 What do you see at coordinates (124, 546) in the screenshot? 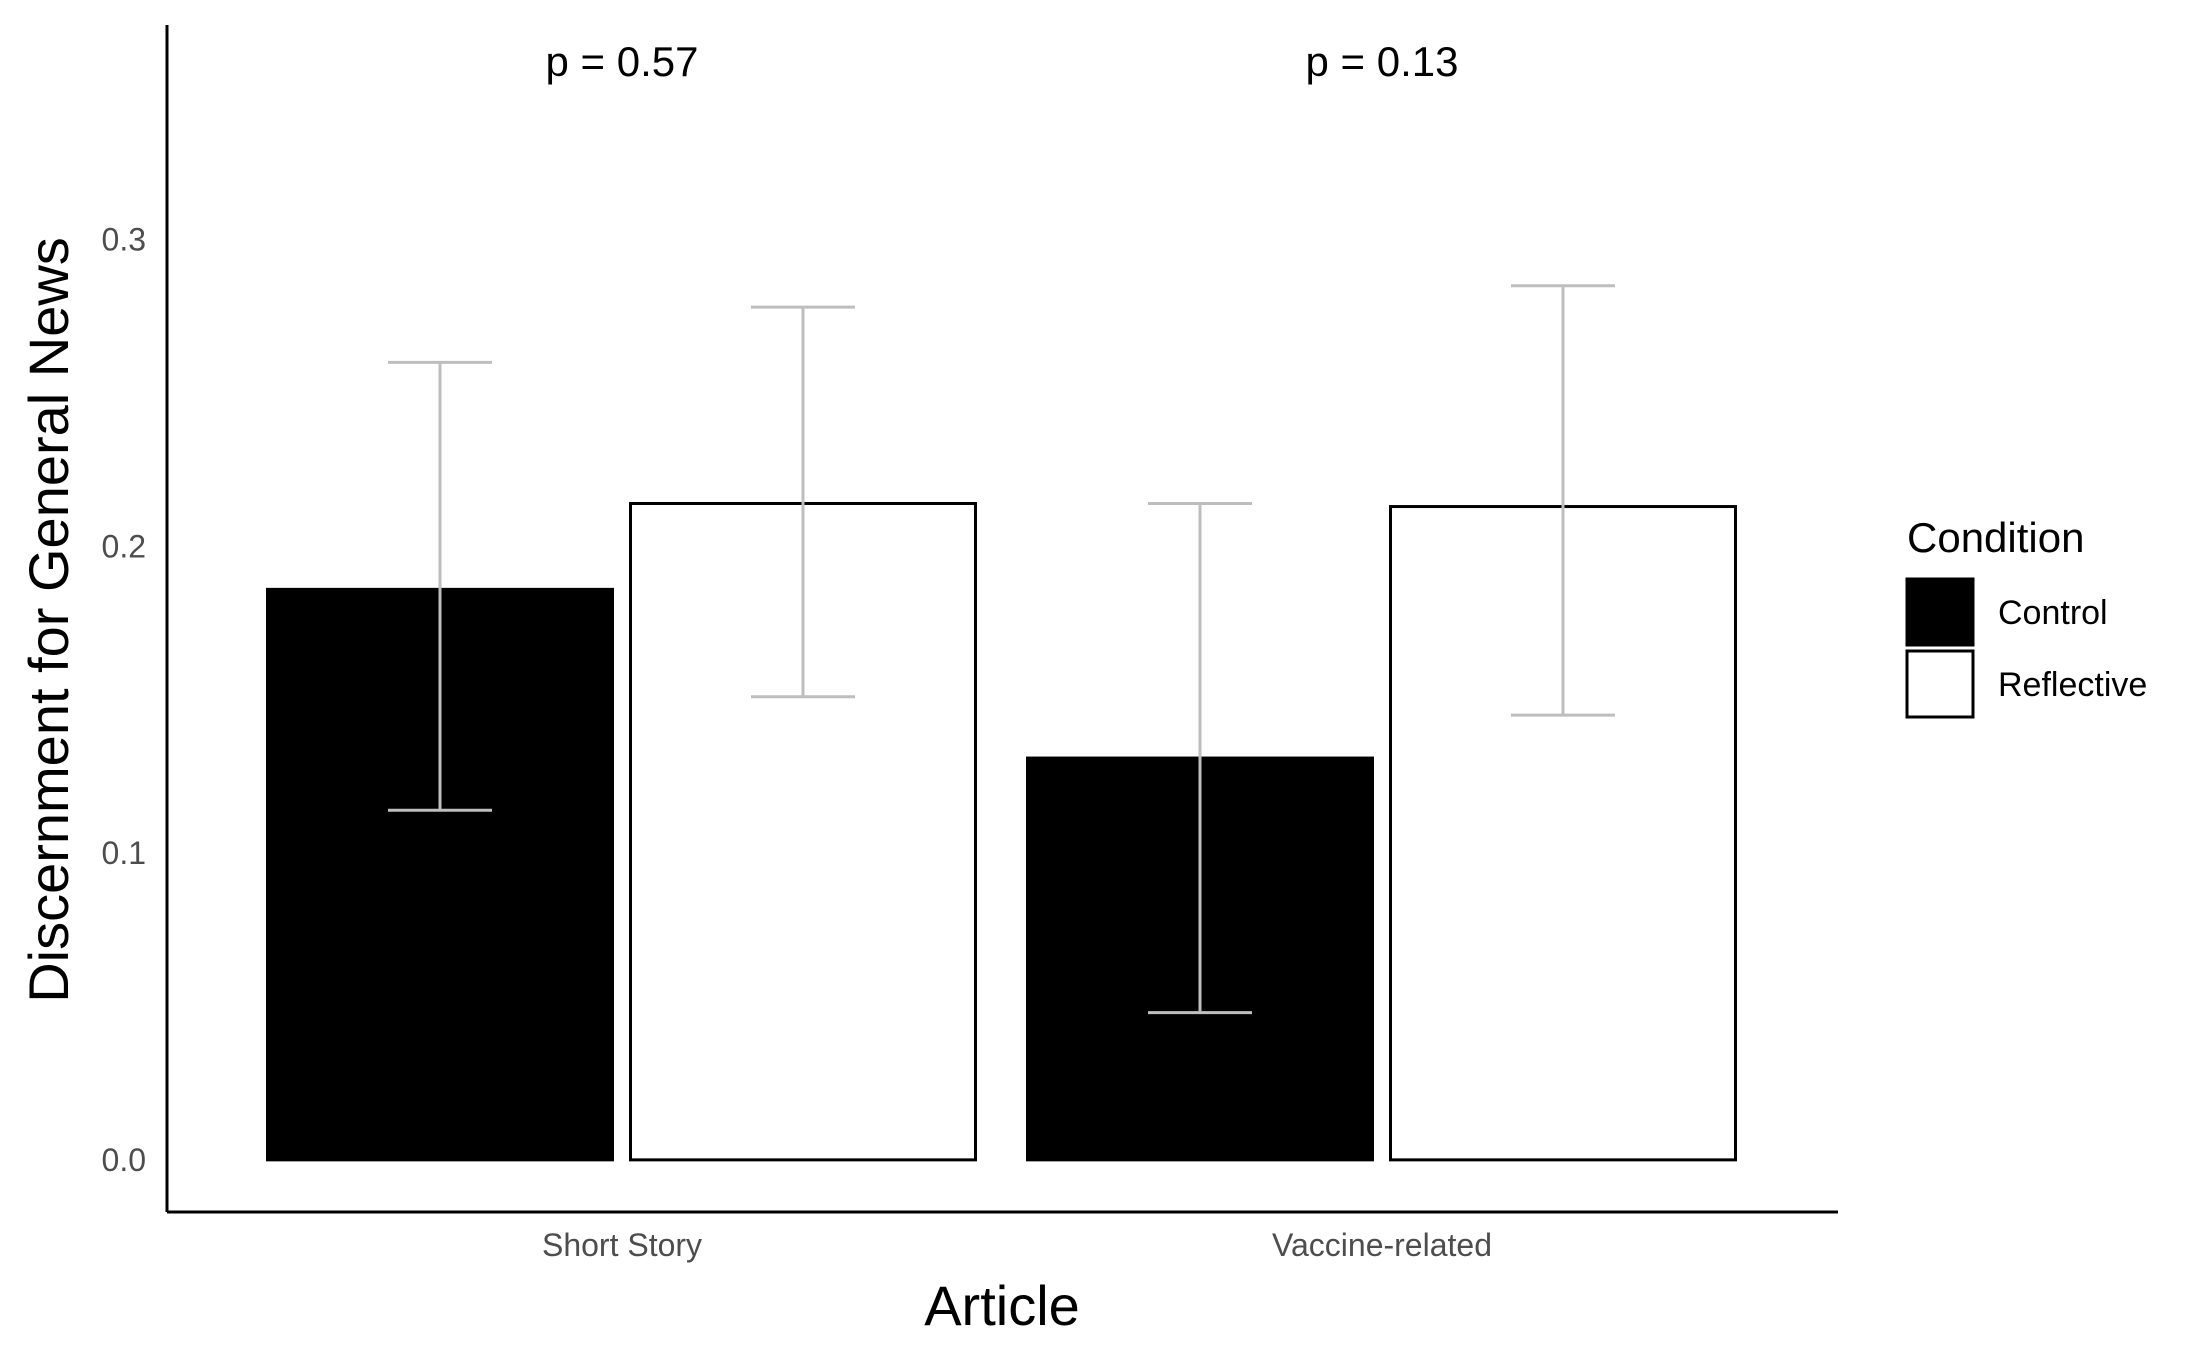
I see `y-tick-label: 0.2` at bounding box center [124, 546].